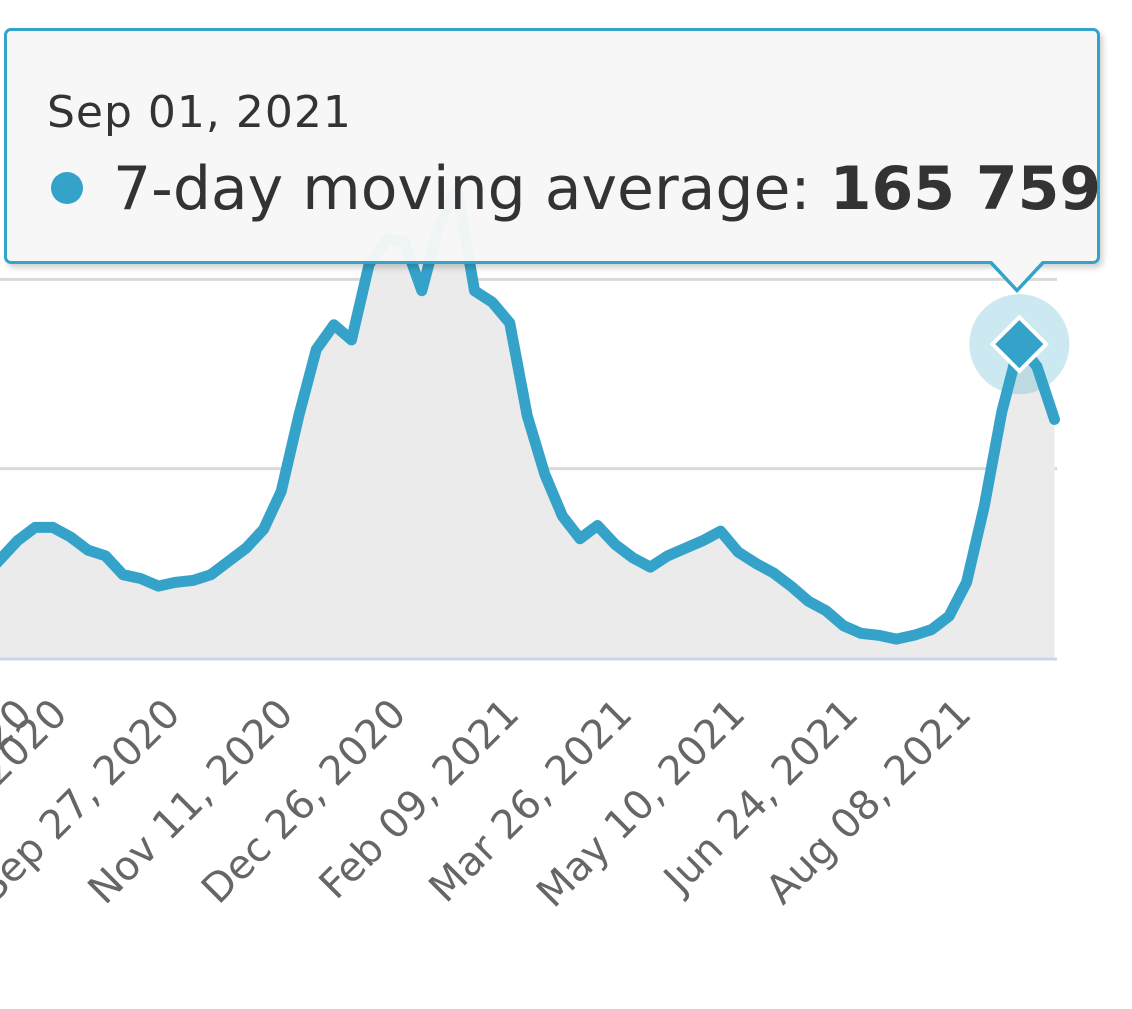  Describe the element at coordinates (965, 189) in the screenshot. I see `tooltip-value: 165 759` at that location.